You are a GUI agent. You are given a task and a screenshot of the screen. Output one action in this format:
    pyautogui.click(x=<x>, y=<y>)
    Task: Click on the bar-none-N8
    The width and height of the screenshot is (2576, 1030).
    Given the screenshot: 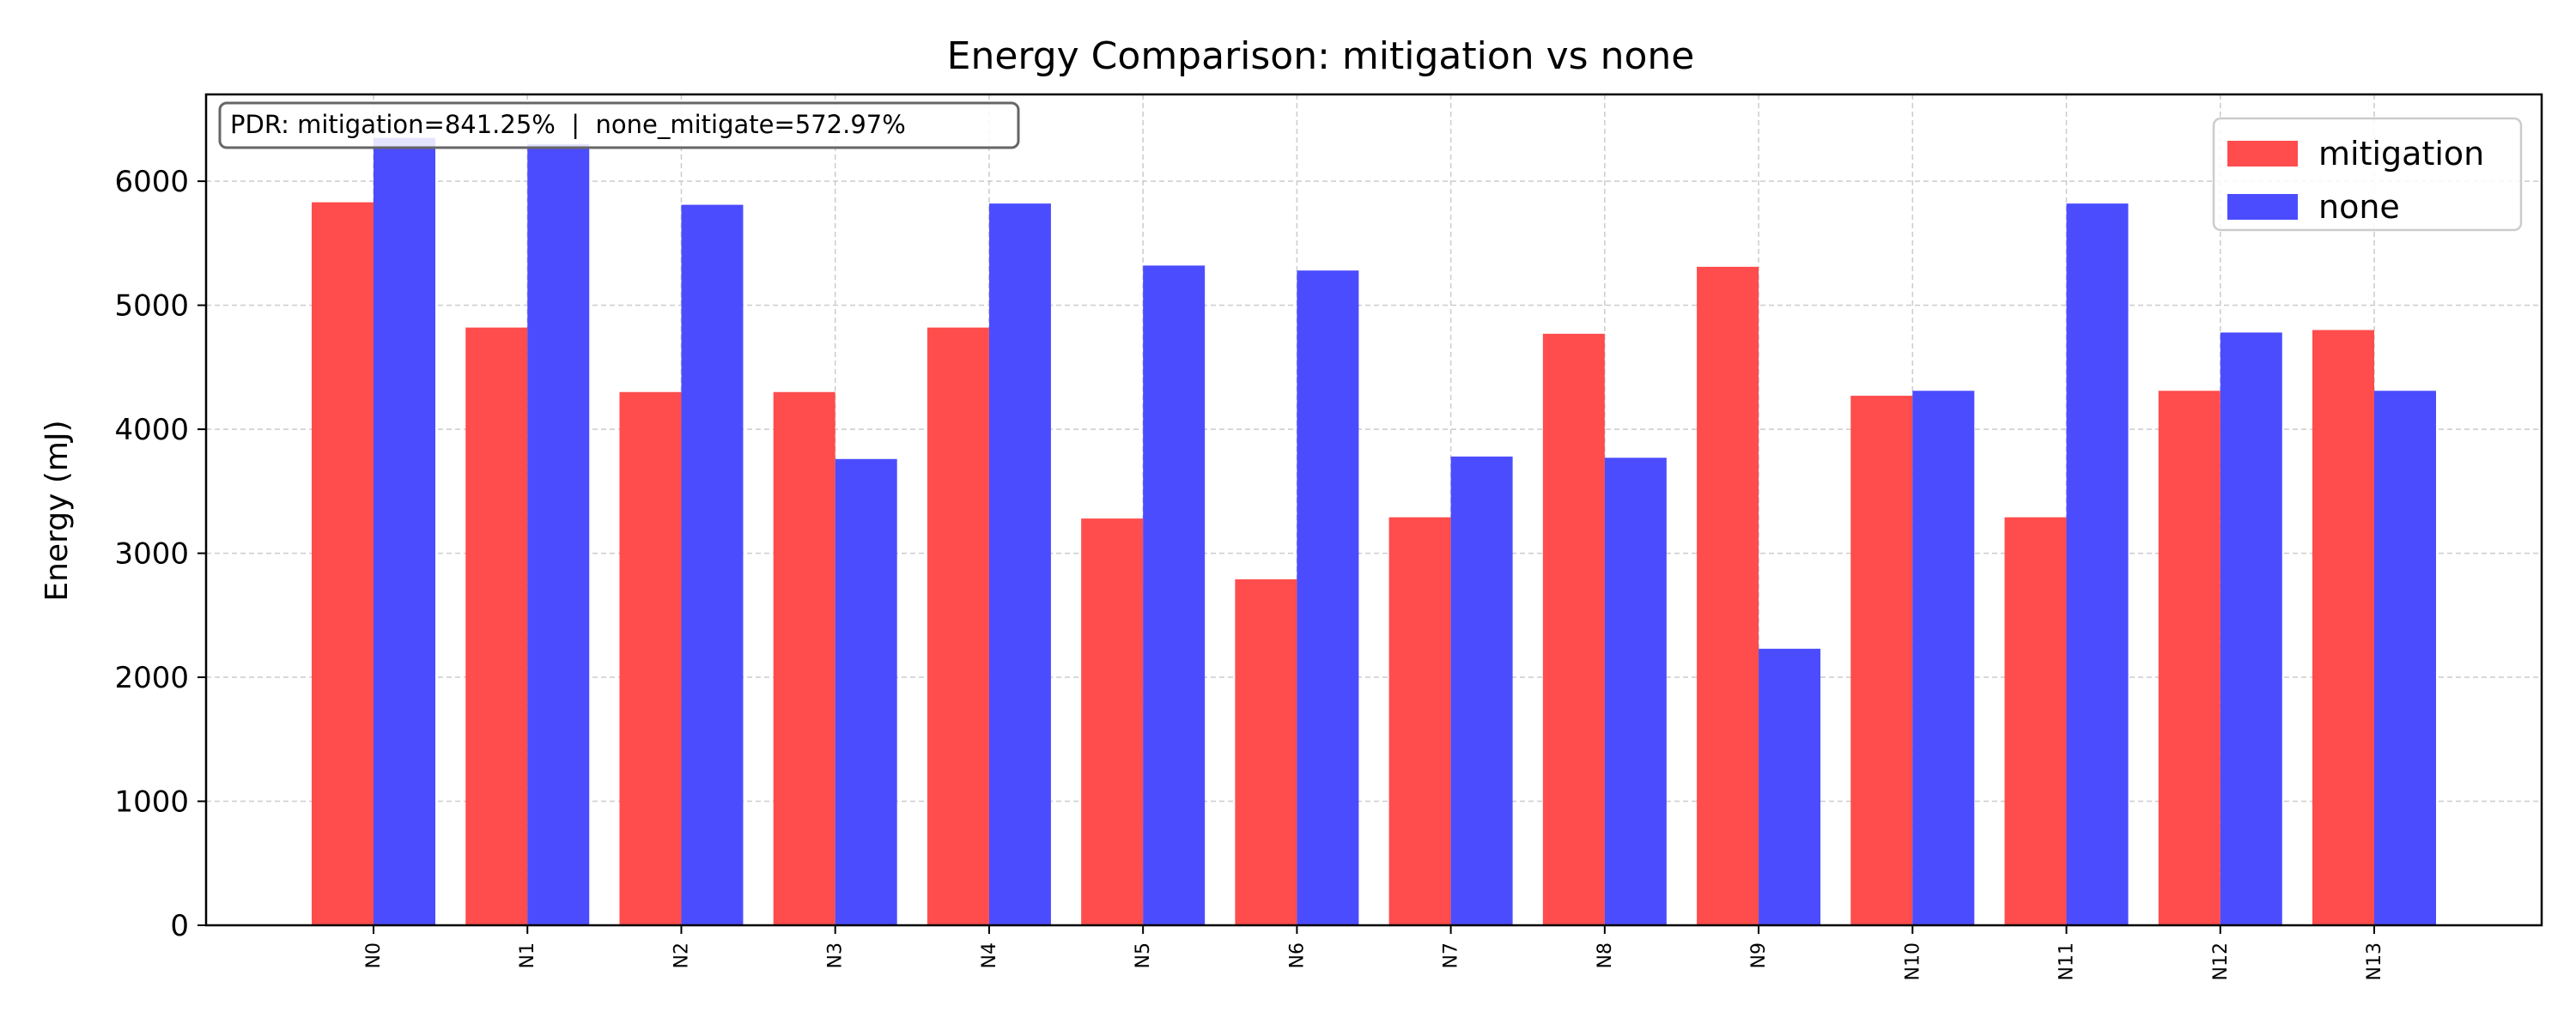 What is the action you would take?
    pyautogui.click(x=1635, y=691)
    